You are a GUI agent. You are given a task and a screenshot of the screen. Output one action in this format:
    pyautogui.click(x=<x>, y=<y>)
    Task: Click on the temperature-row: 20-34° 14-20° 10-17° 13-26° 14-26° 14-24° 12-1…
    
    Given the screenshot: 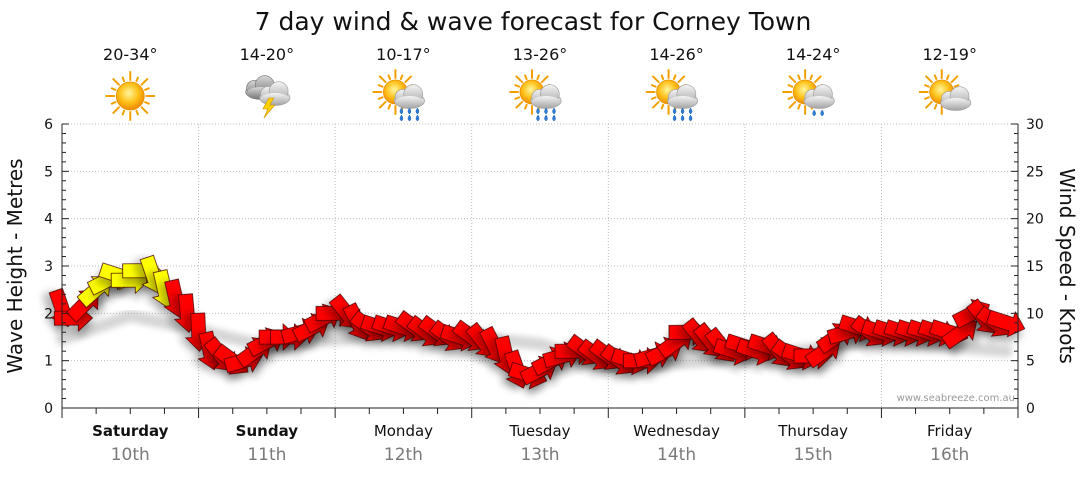 What is the action you would take?
    pyautogui.click(x=540, y=54)
    